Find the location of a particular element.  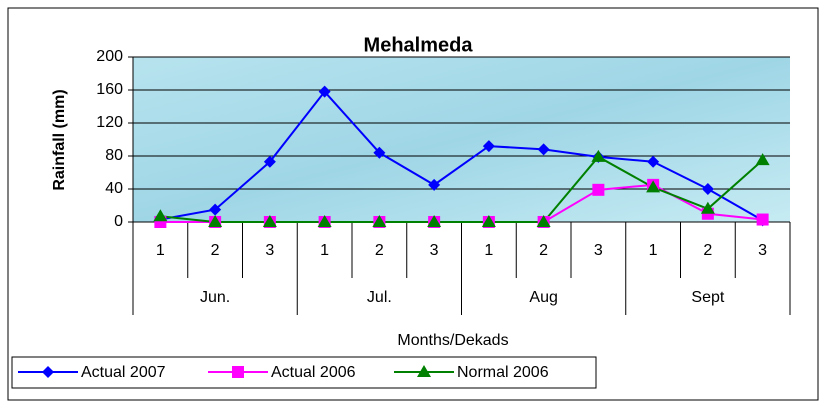

y-tick-label: 160 is located at coordinates (109, 89).